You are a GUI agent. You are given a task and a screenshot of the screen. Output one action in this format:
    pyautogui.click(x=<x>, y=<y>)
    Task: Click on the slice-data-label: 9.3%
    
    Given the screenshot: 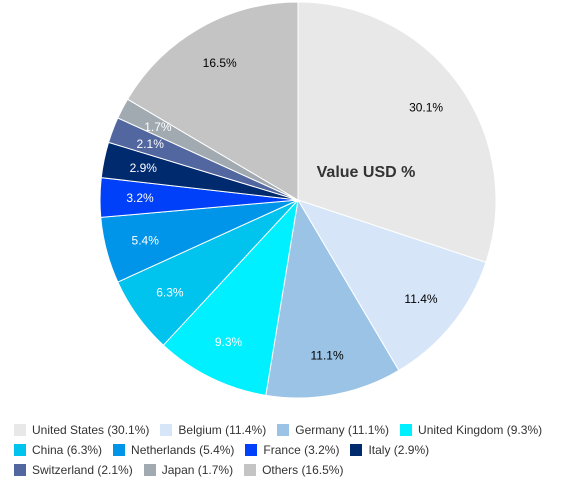 What is the action you would take?
    pyautogui.click(x=229, y=342)
    